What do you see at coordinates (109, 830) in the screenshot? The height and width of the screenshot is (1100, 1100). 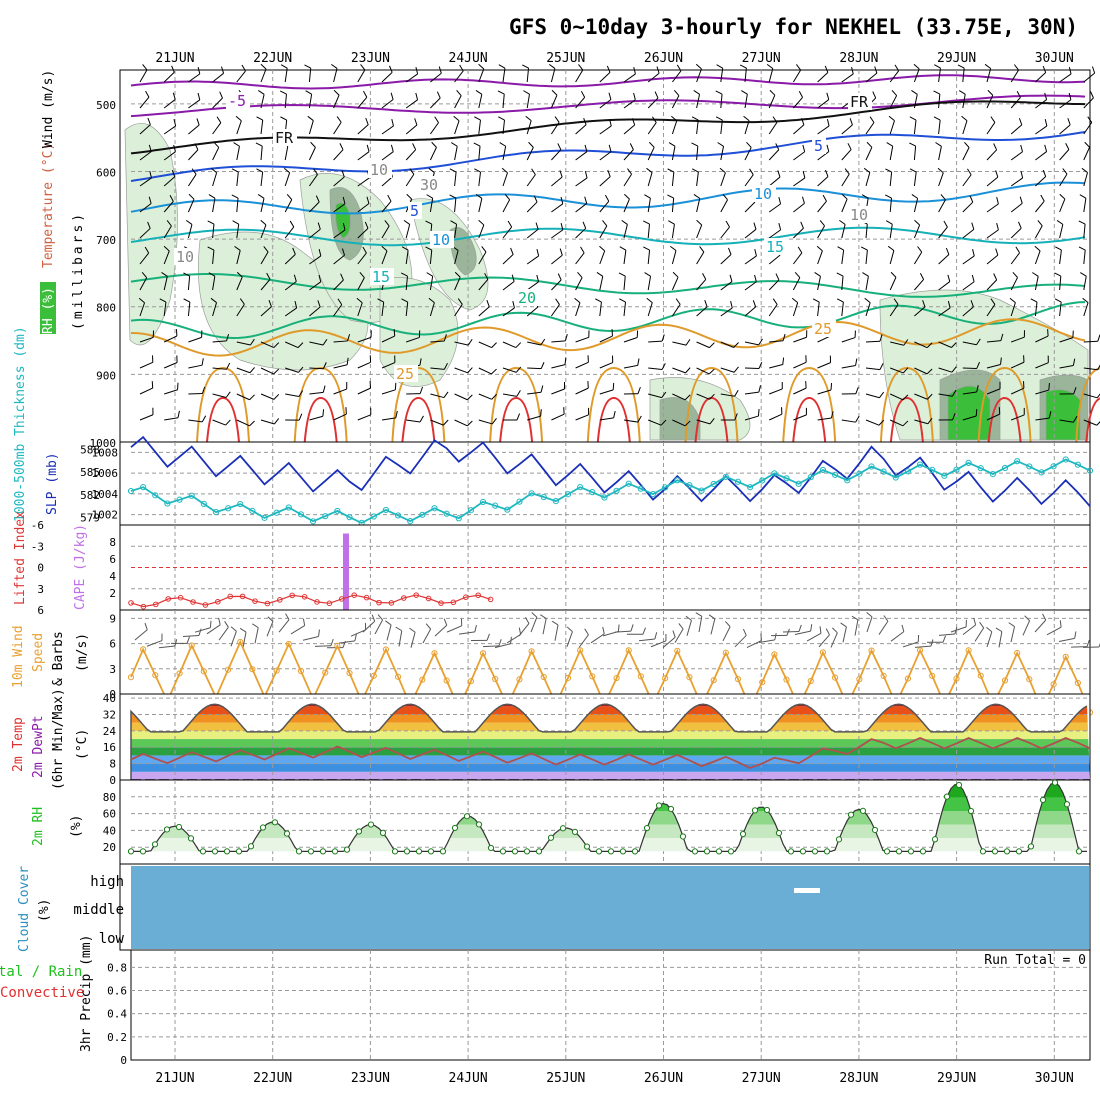 I see `rh2m-tick: 40` at bounding box center [109, 830].